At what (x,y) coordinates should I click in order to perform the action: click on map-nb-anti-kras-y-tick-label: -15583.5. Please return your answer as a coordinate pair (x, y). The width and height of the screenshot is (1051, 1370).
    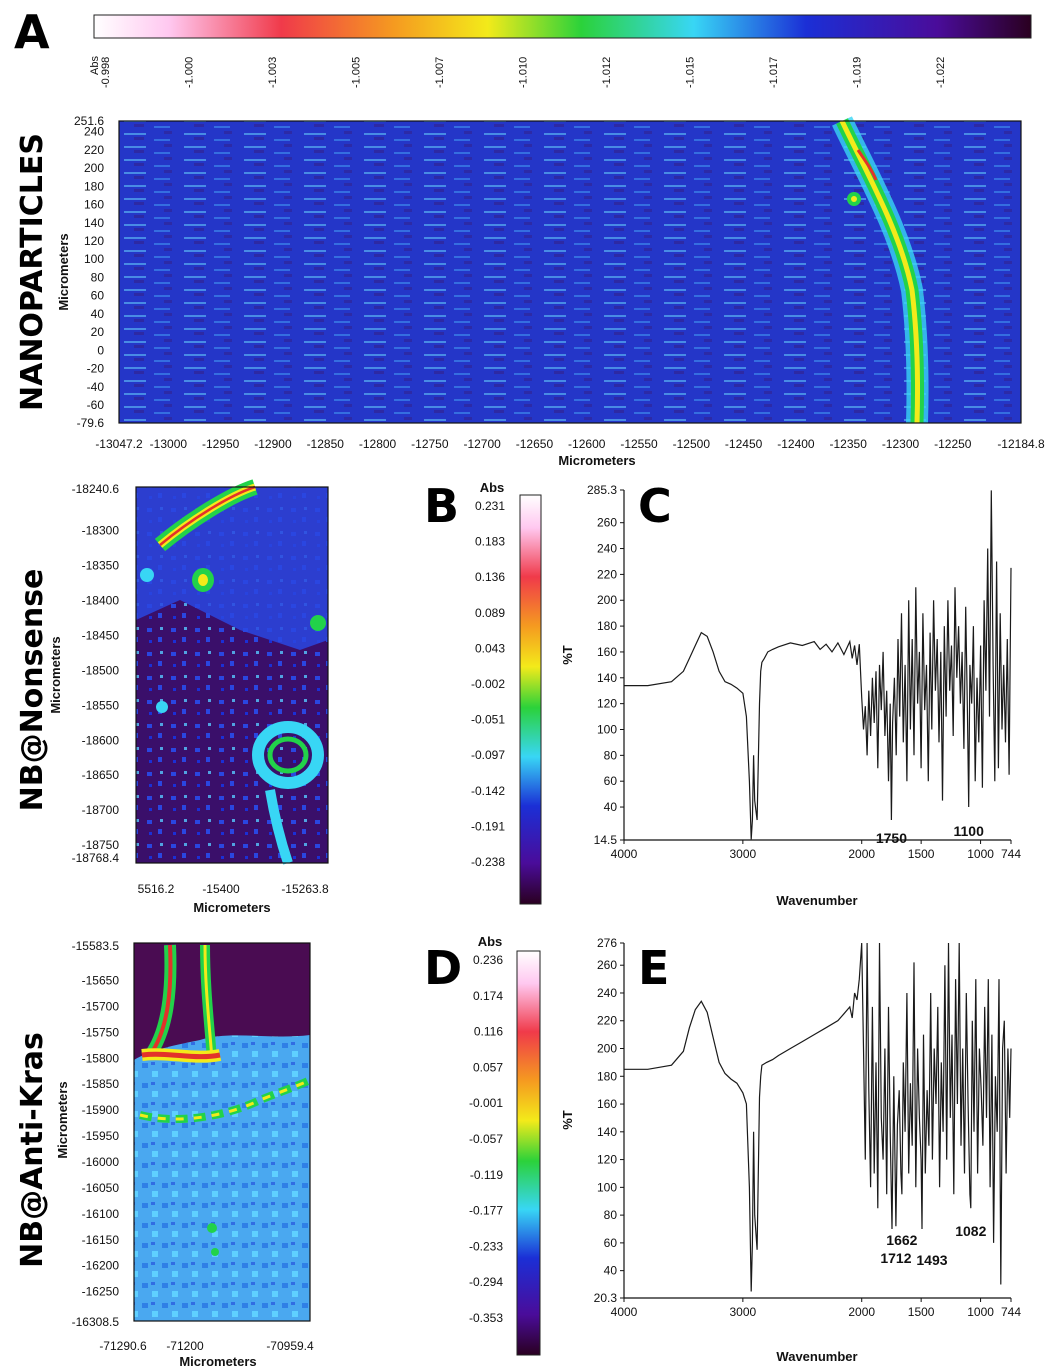
    Looking at the image, I should click on (96, 946).